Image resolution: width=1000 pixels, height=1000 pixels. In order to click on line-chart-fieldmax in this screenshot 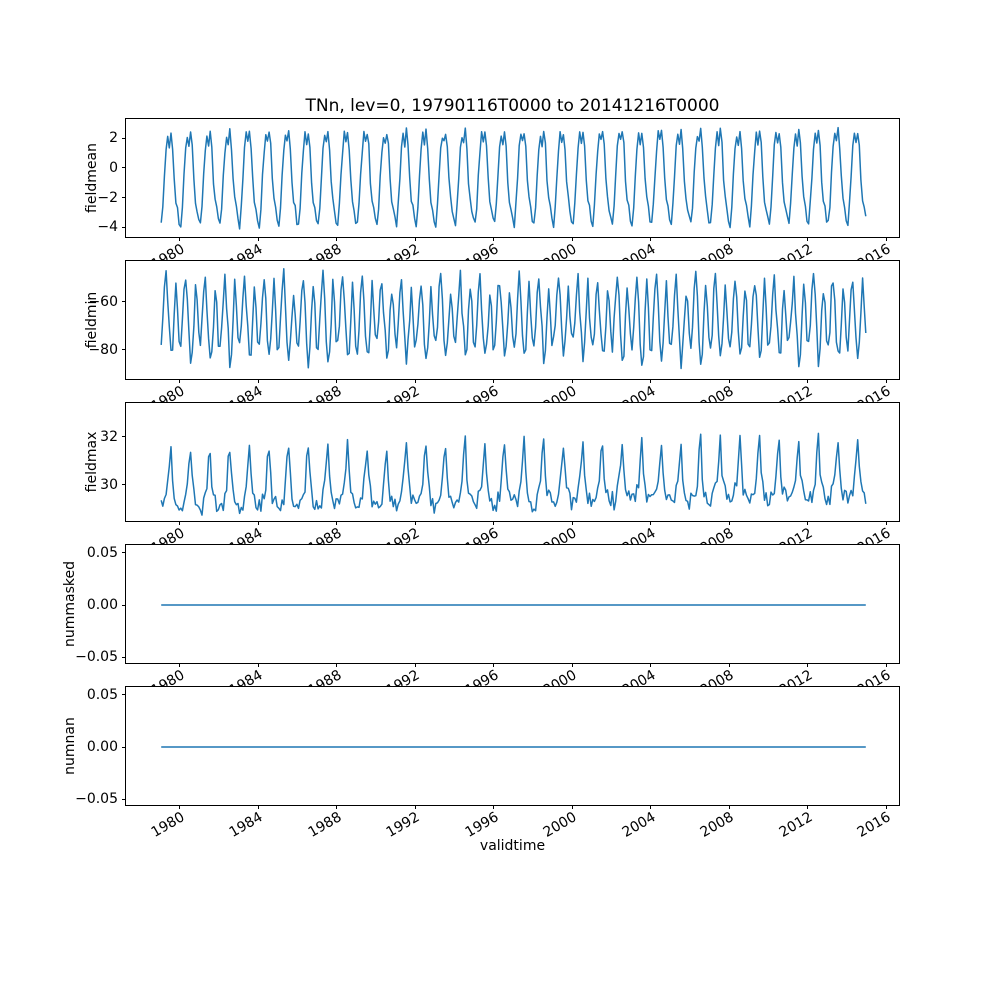, I will do `click(513, 474)`.